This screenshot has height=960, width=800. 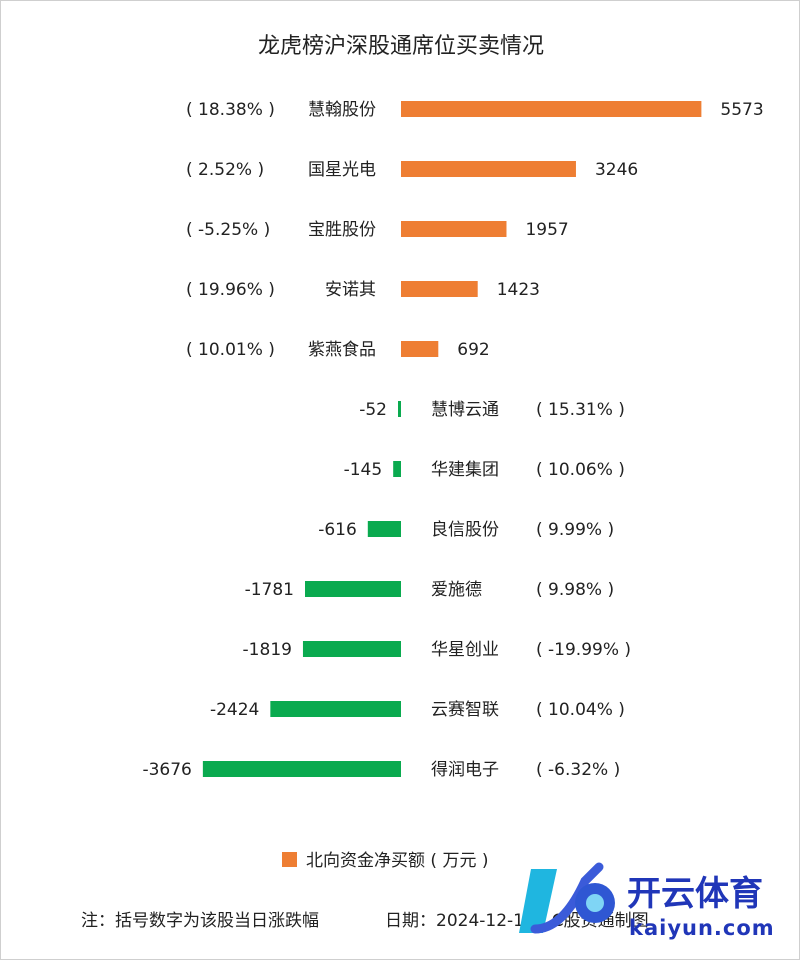 I want to click on category-label: 爱施德, so click(x=456, y=590).